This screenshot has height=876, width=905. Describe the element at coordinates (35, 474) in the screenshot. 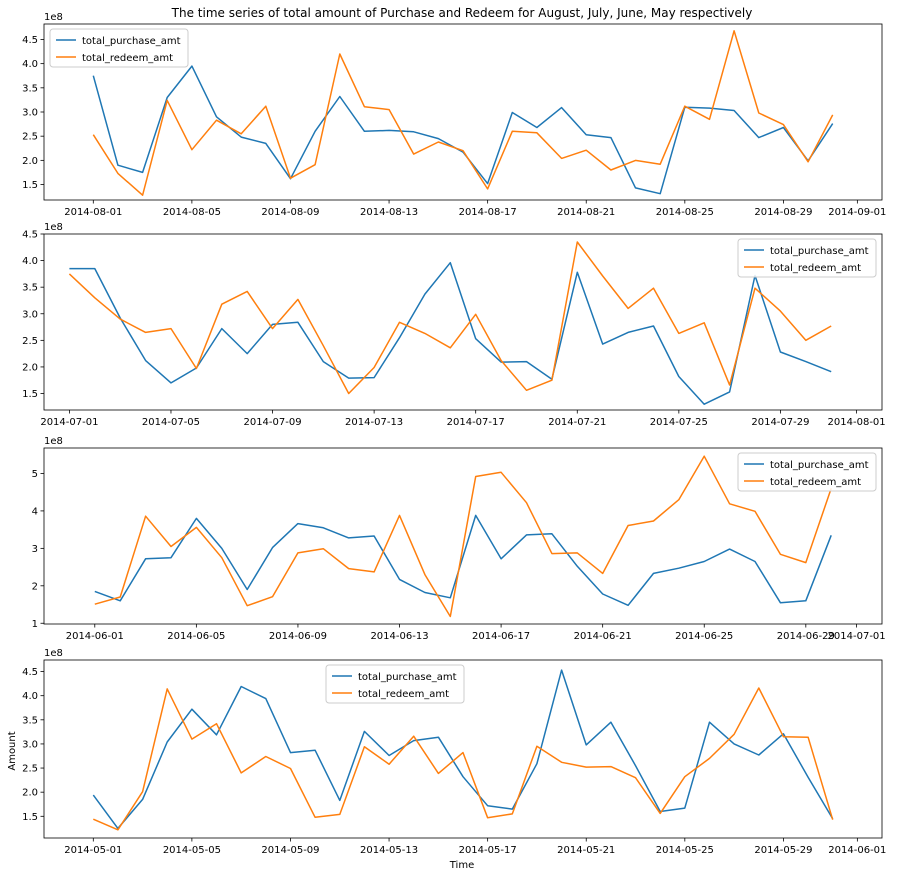

I see `y-tick-label: 5` at that location.